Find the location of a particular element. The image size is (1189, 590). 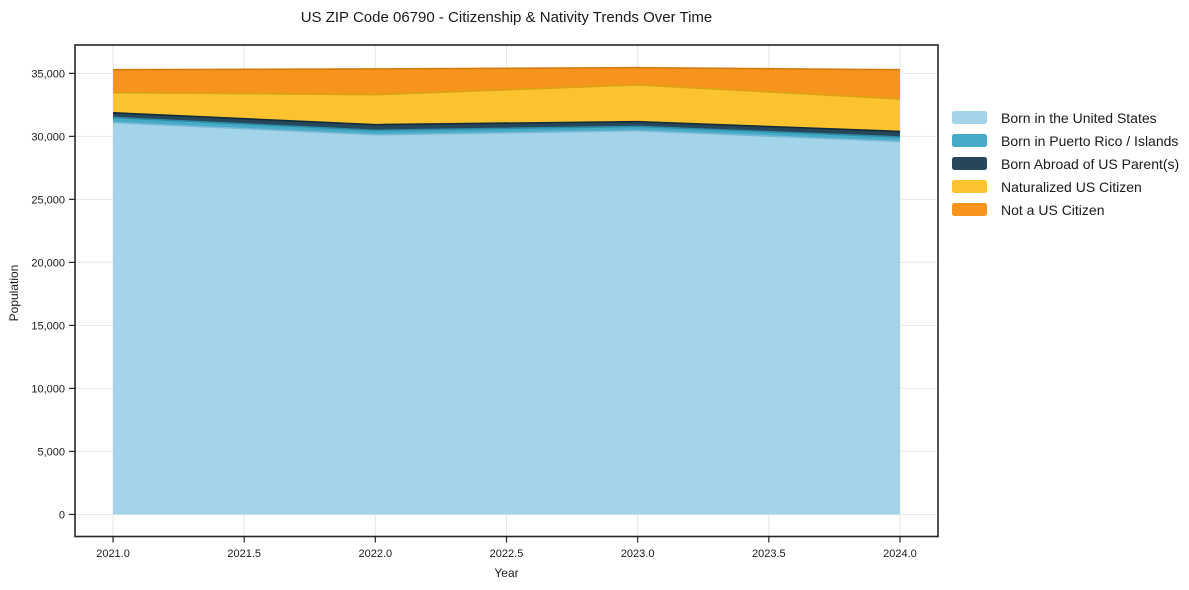

y-tick-label: 10,000 is located at coordinates (48, 389).